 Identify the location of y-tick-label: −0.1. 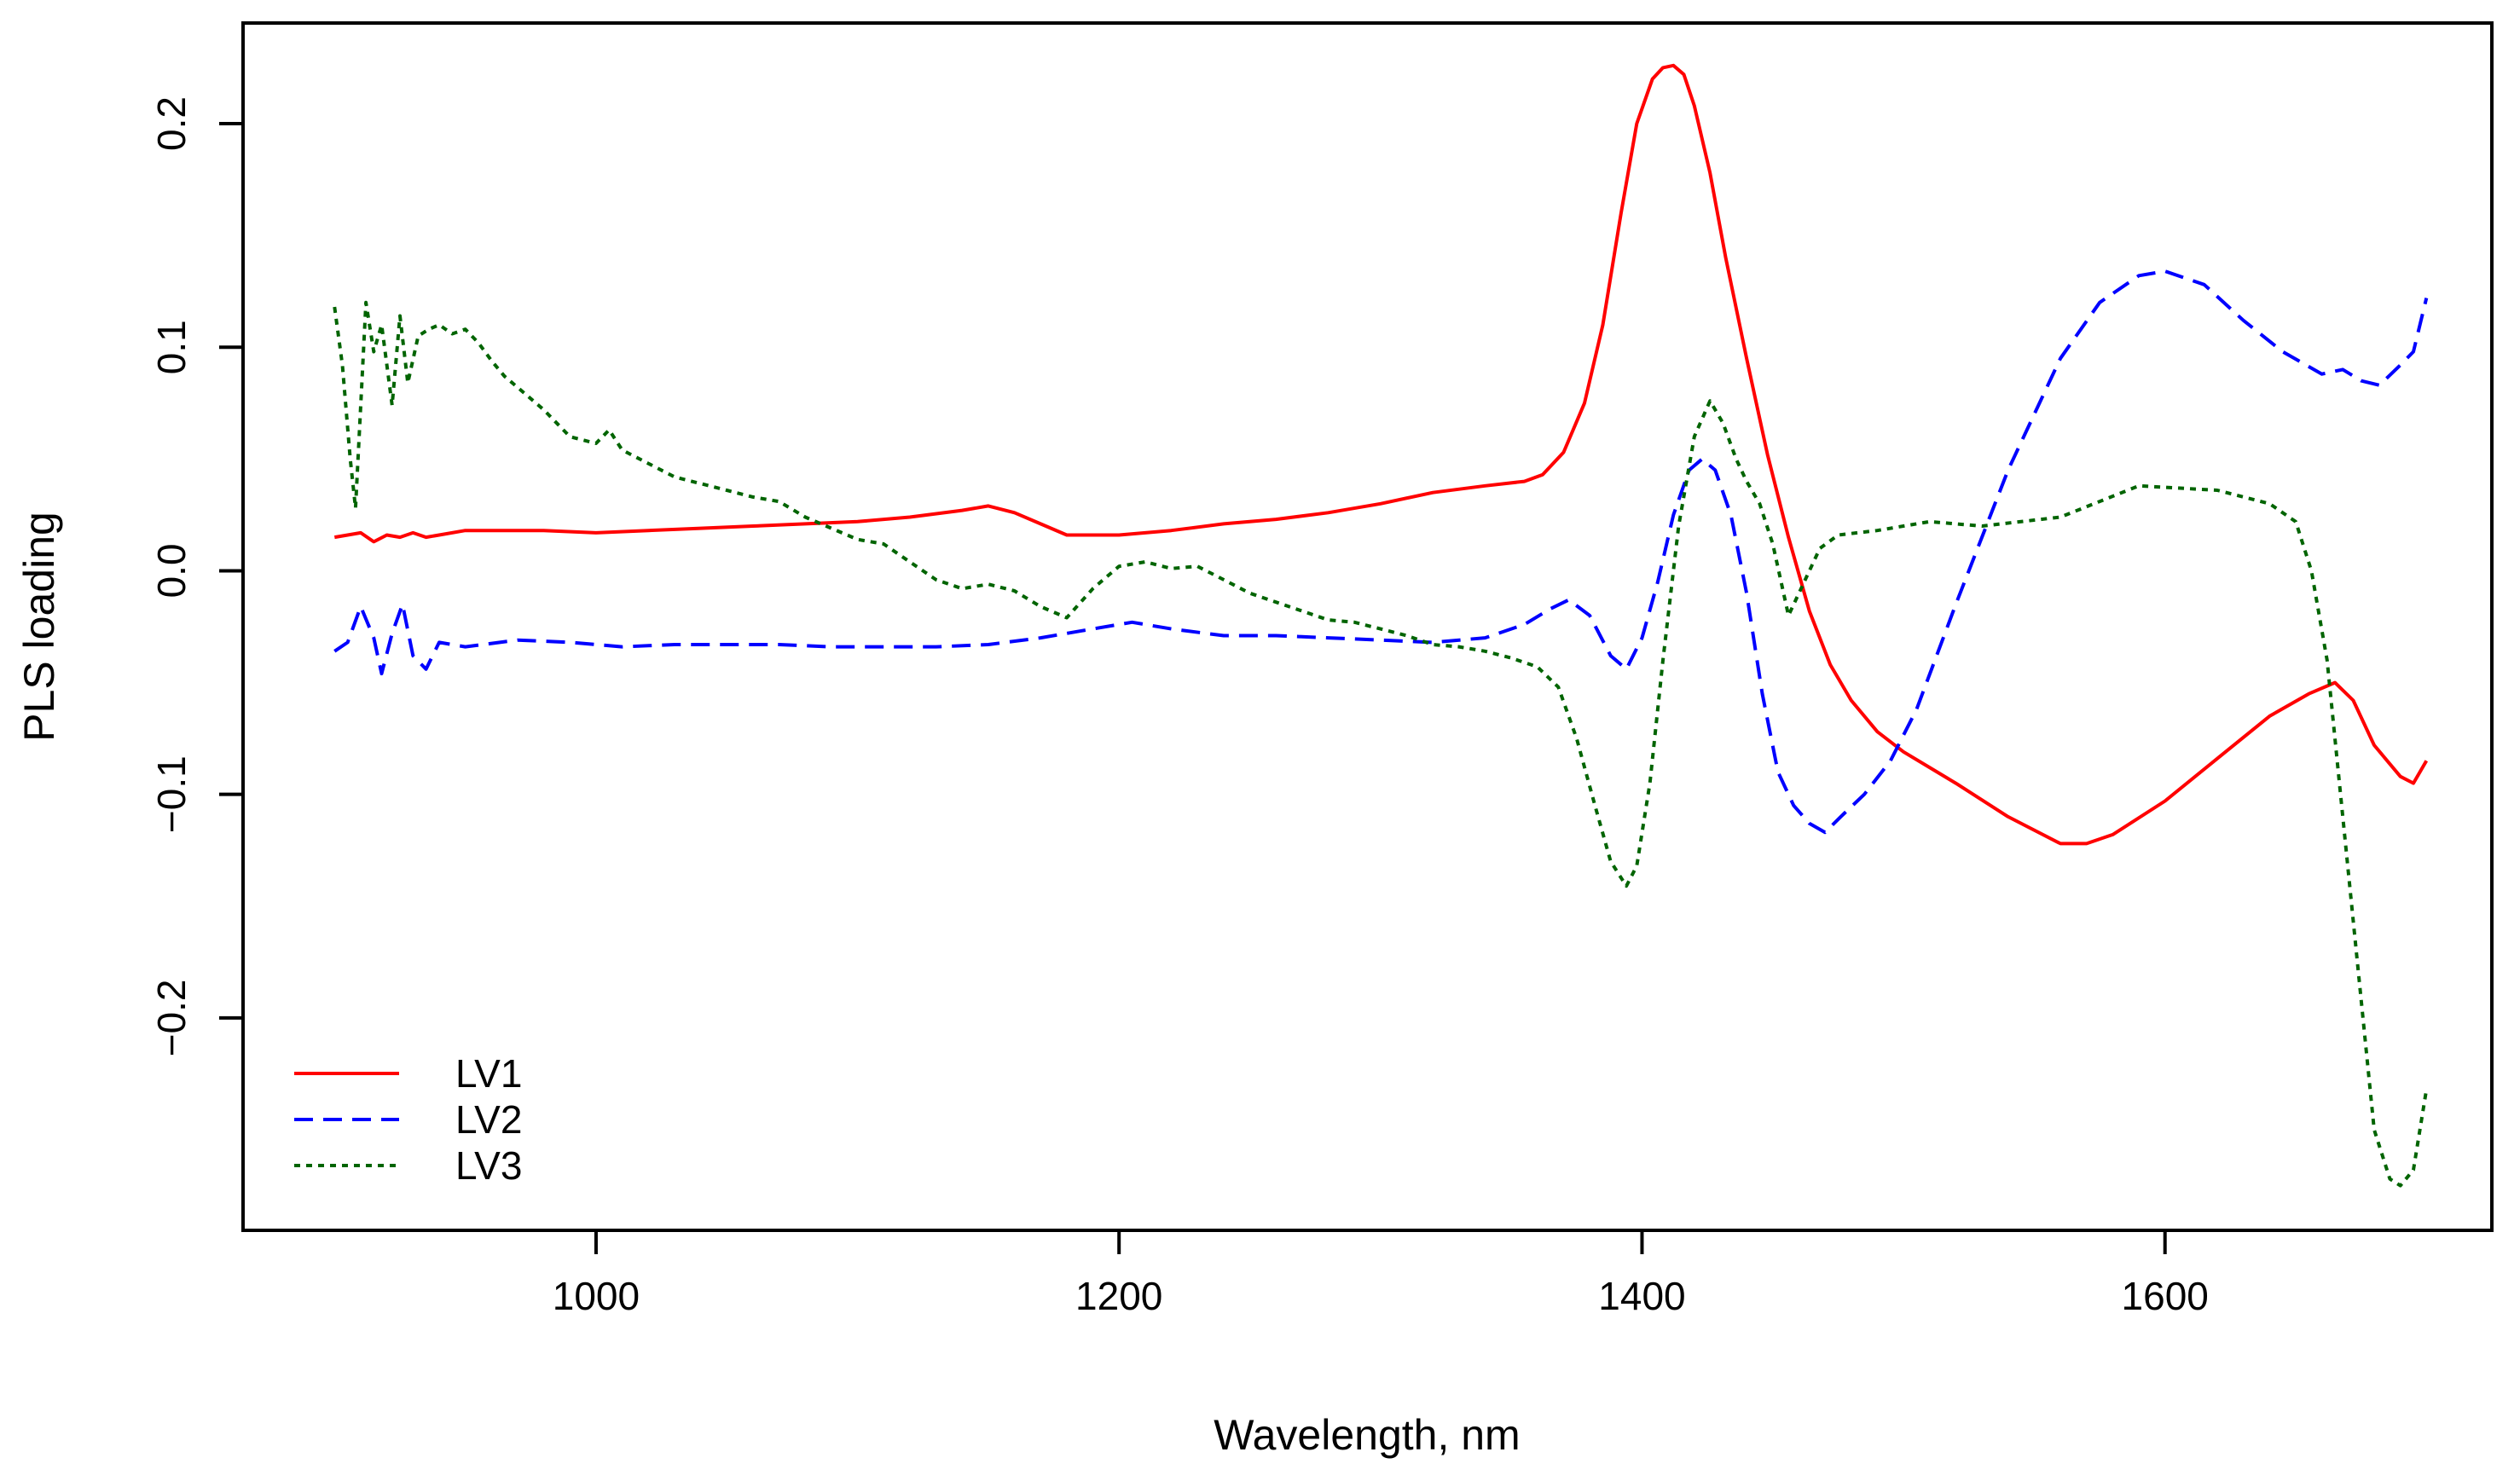
(172, 794).